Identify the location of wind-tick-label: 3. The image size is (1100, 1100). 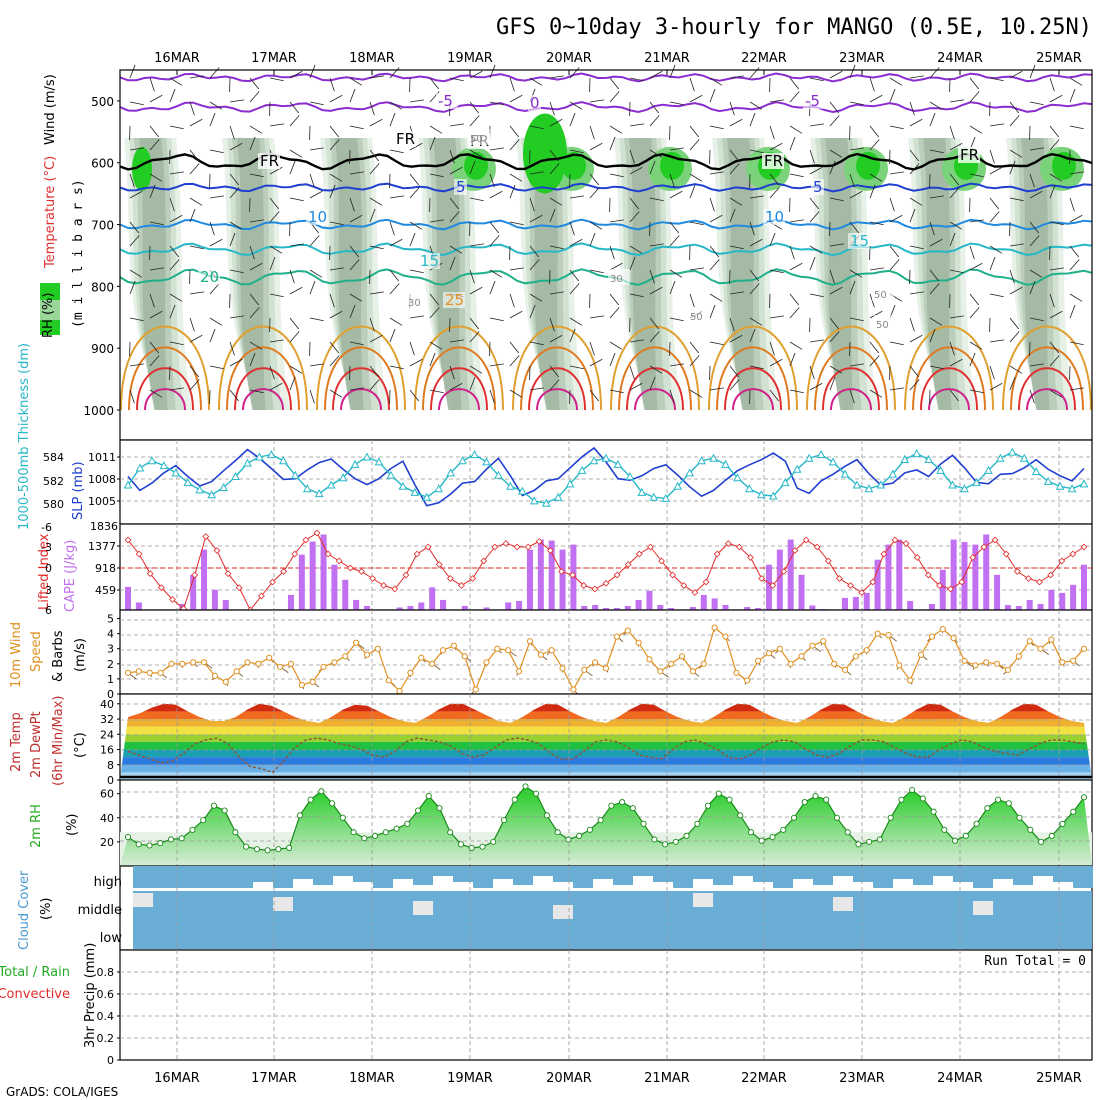
(110, 649).